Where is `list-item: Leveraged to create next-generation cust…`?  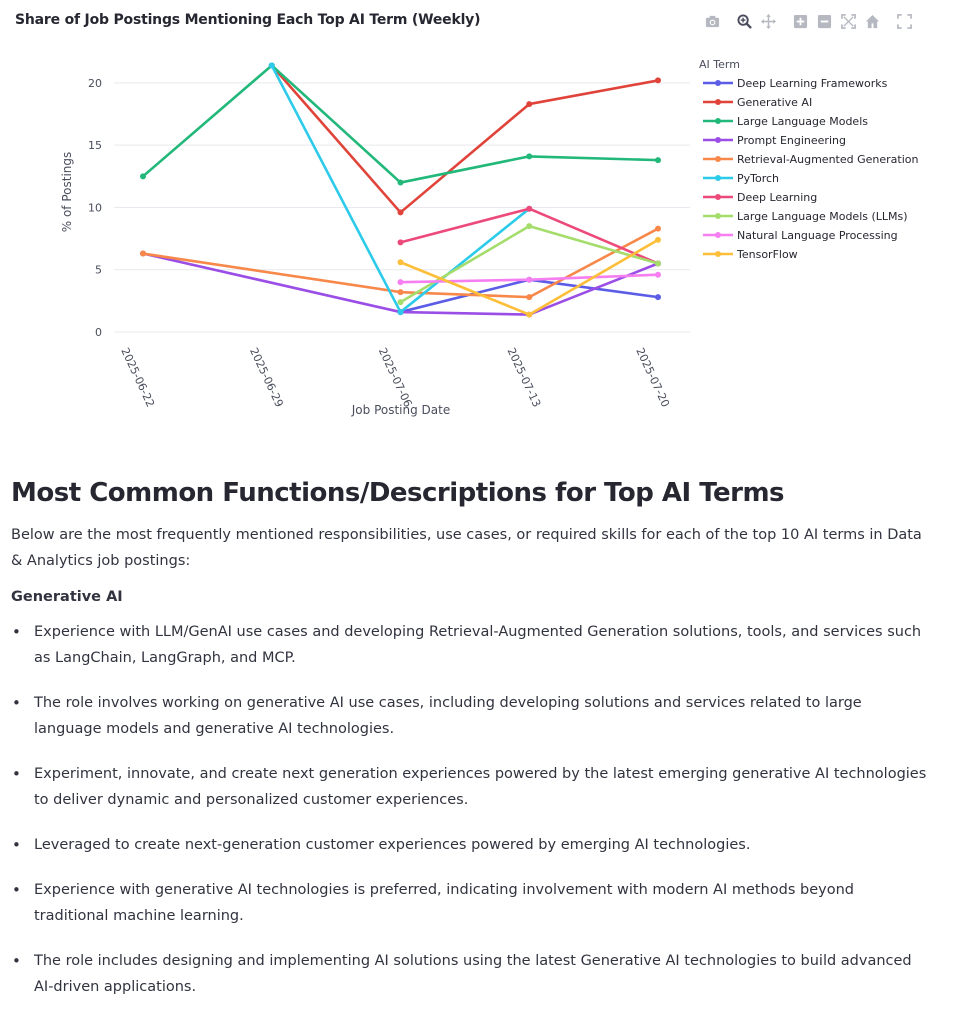 list-item: Leveraged to create next-generation cust… is located at coordinates (471, 845).